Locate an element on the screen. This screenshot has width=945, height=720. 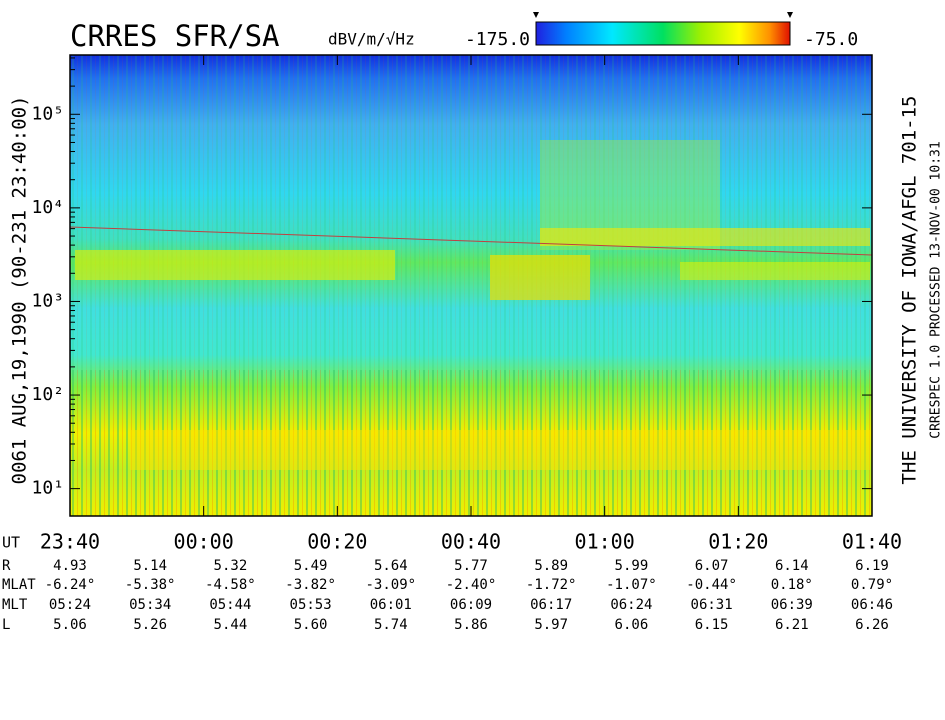
ephemeris-row-label: L is located at coordinates (6, 625).